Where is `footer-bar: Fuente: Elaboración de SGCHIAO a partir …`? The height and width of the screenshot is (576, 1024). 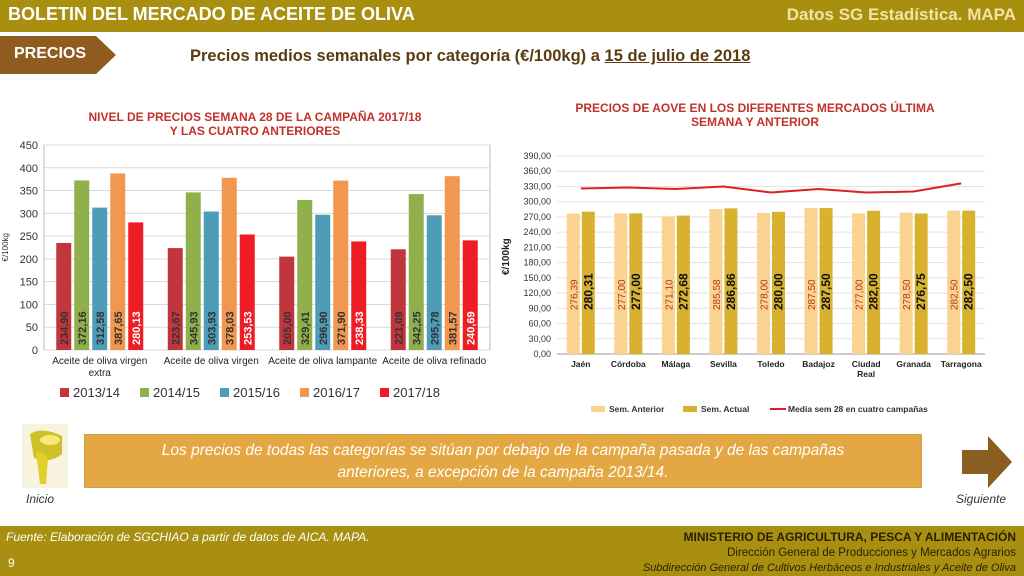 footer-bar: Fuente: Elaboración de SGCHIAO a partir … is located at coordinates (512, 551).